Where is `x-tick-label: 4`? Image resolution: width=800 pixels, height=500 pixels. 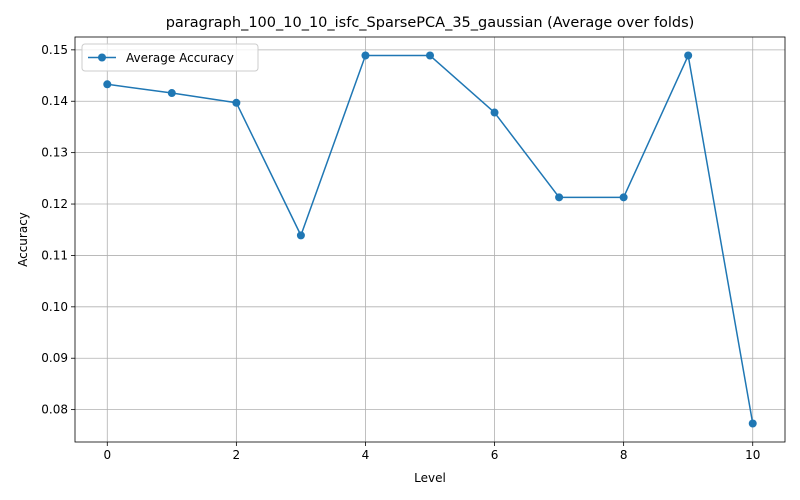
x-tick-label: 4 is located at coordinates (366, 455).